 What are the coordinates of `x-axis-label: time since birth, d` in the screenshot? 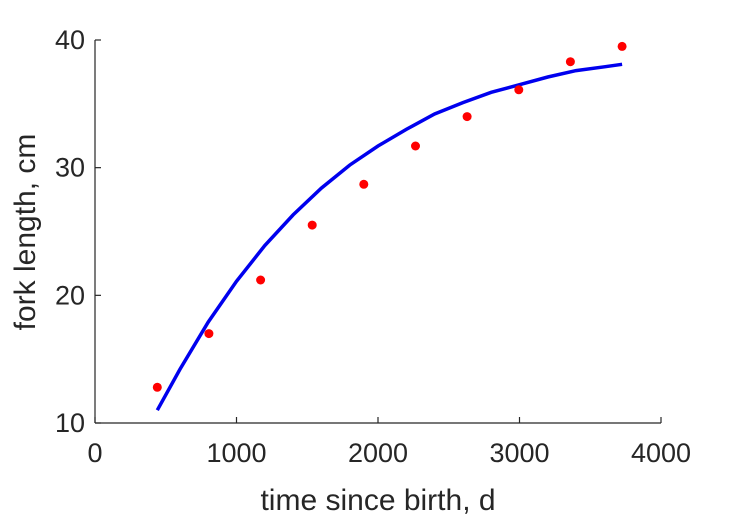 It's located at (377, 500).